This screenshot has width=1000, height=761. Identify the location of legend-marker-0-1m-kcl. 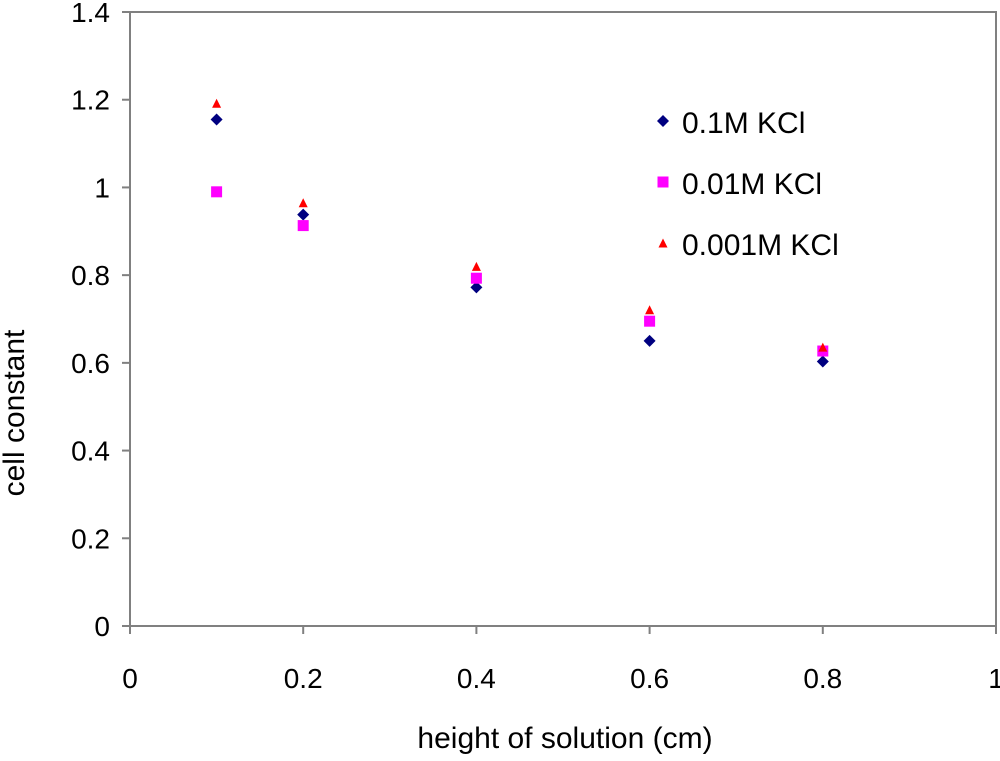
(663, 121).